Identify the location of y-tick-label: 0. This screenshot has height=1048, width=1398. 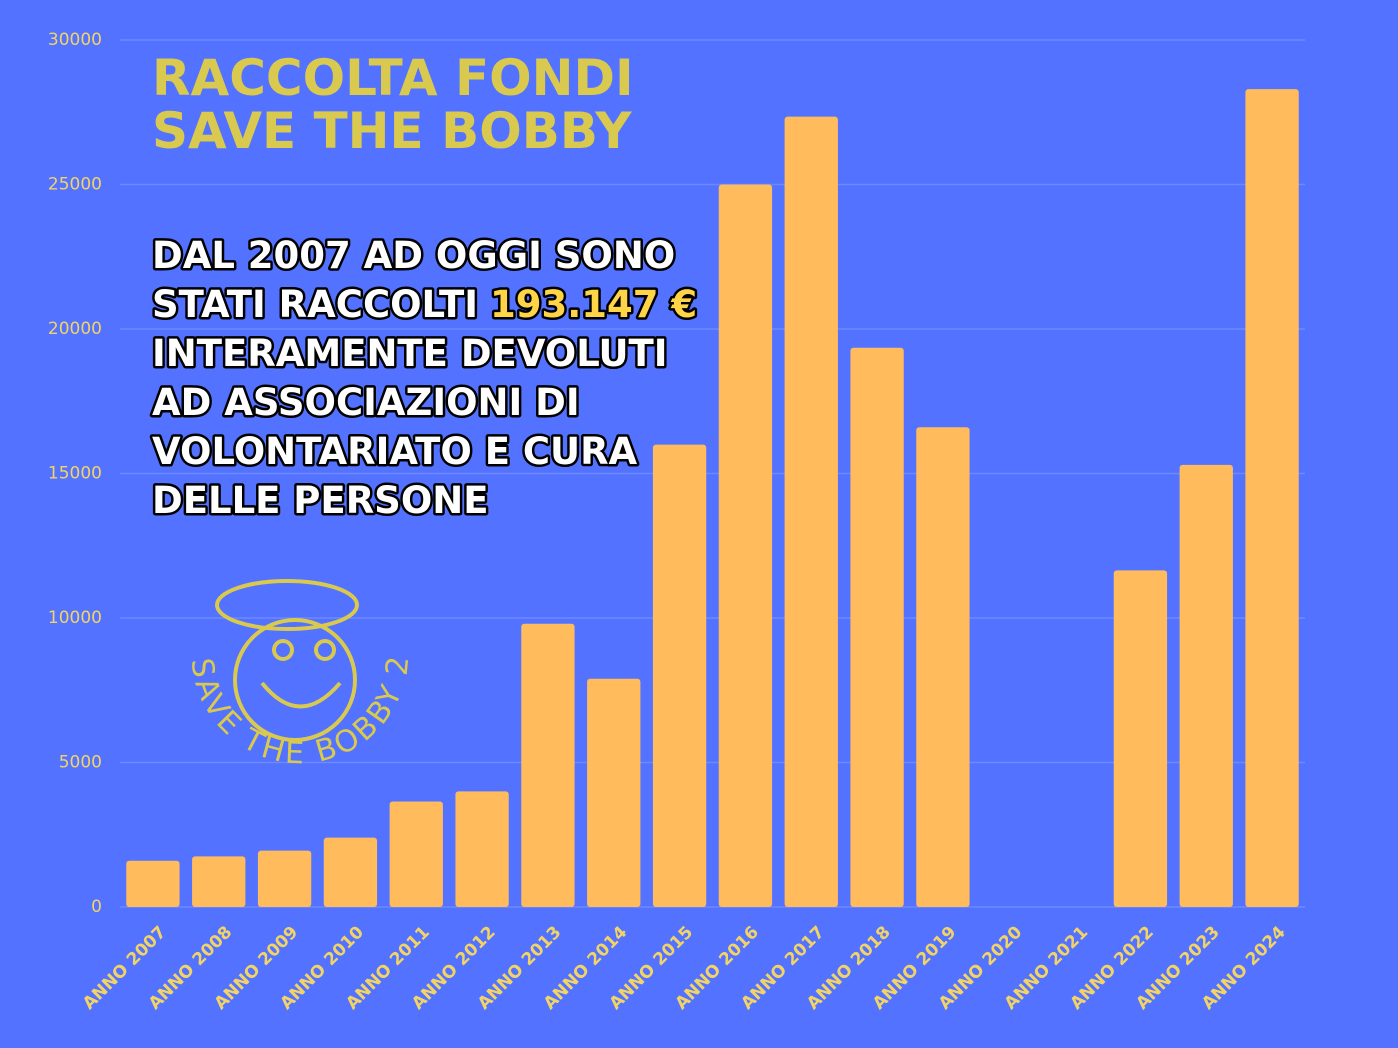
(96, 907).